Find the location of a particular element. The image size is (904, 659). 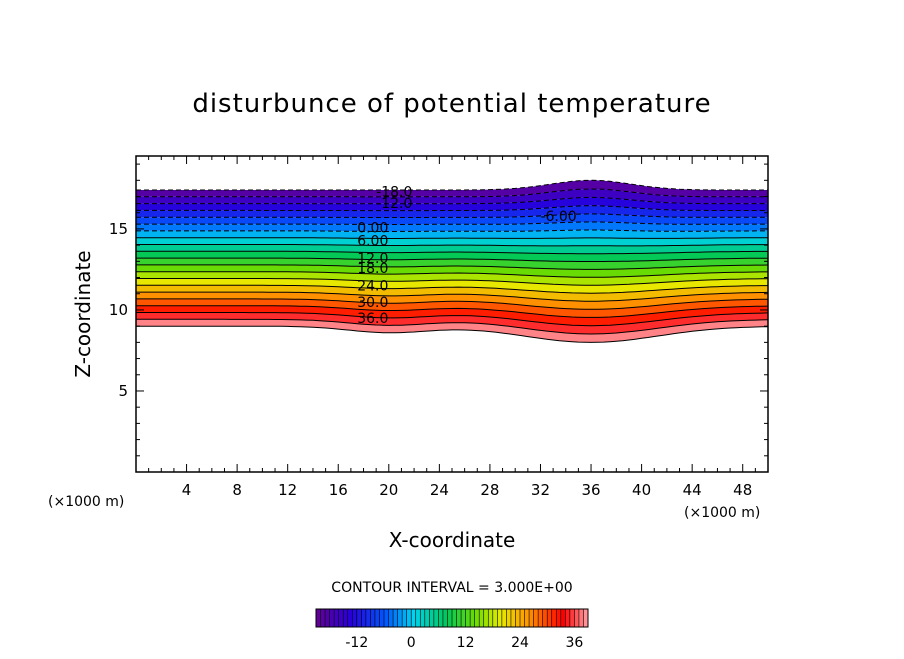

contour-label: -12.0 is located at coordinates (394, 204).